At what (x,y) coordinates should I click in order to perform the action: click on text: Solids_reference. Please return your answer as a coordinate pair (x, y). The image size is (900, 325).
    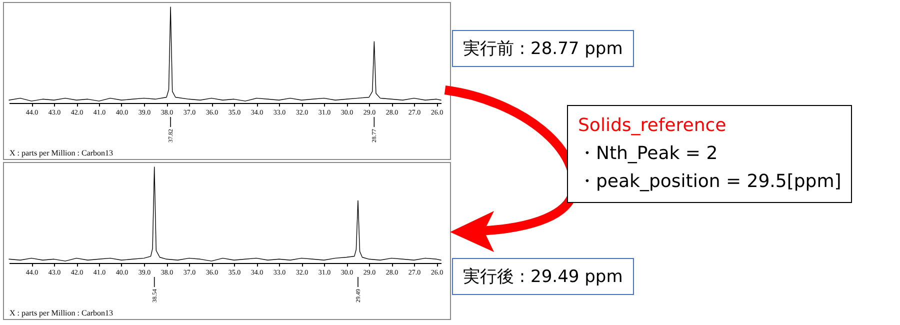
    Looking at the image, I should click on (653, 126).